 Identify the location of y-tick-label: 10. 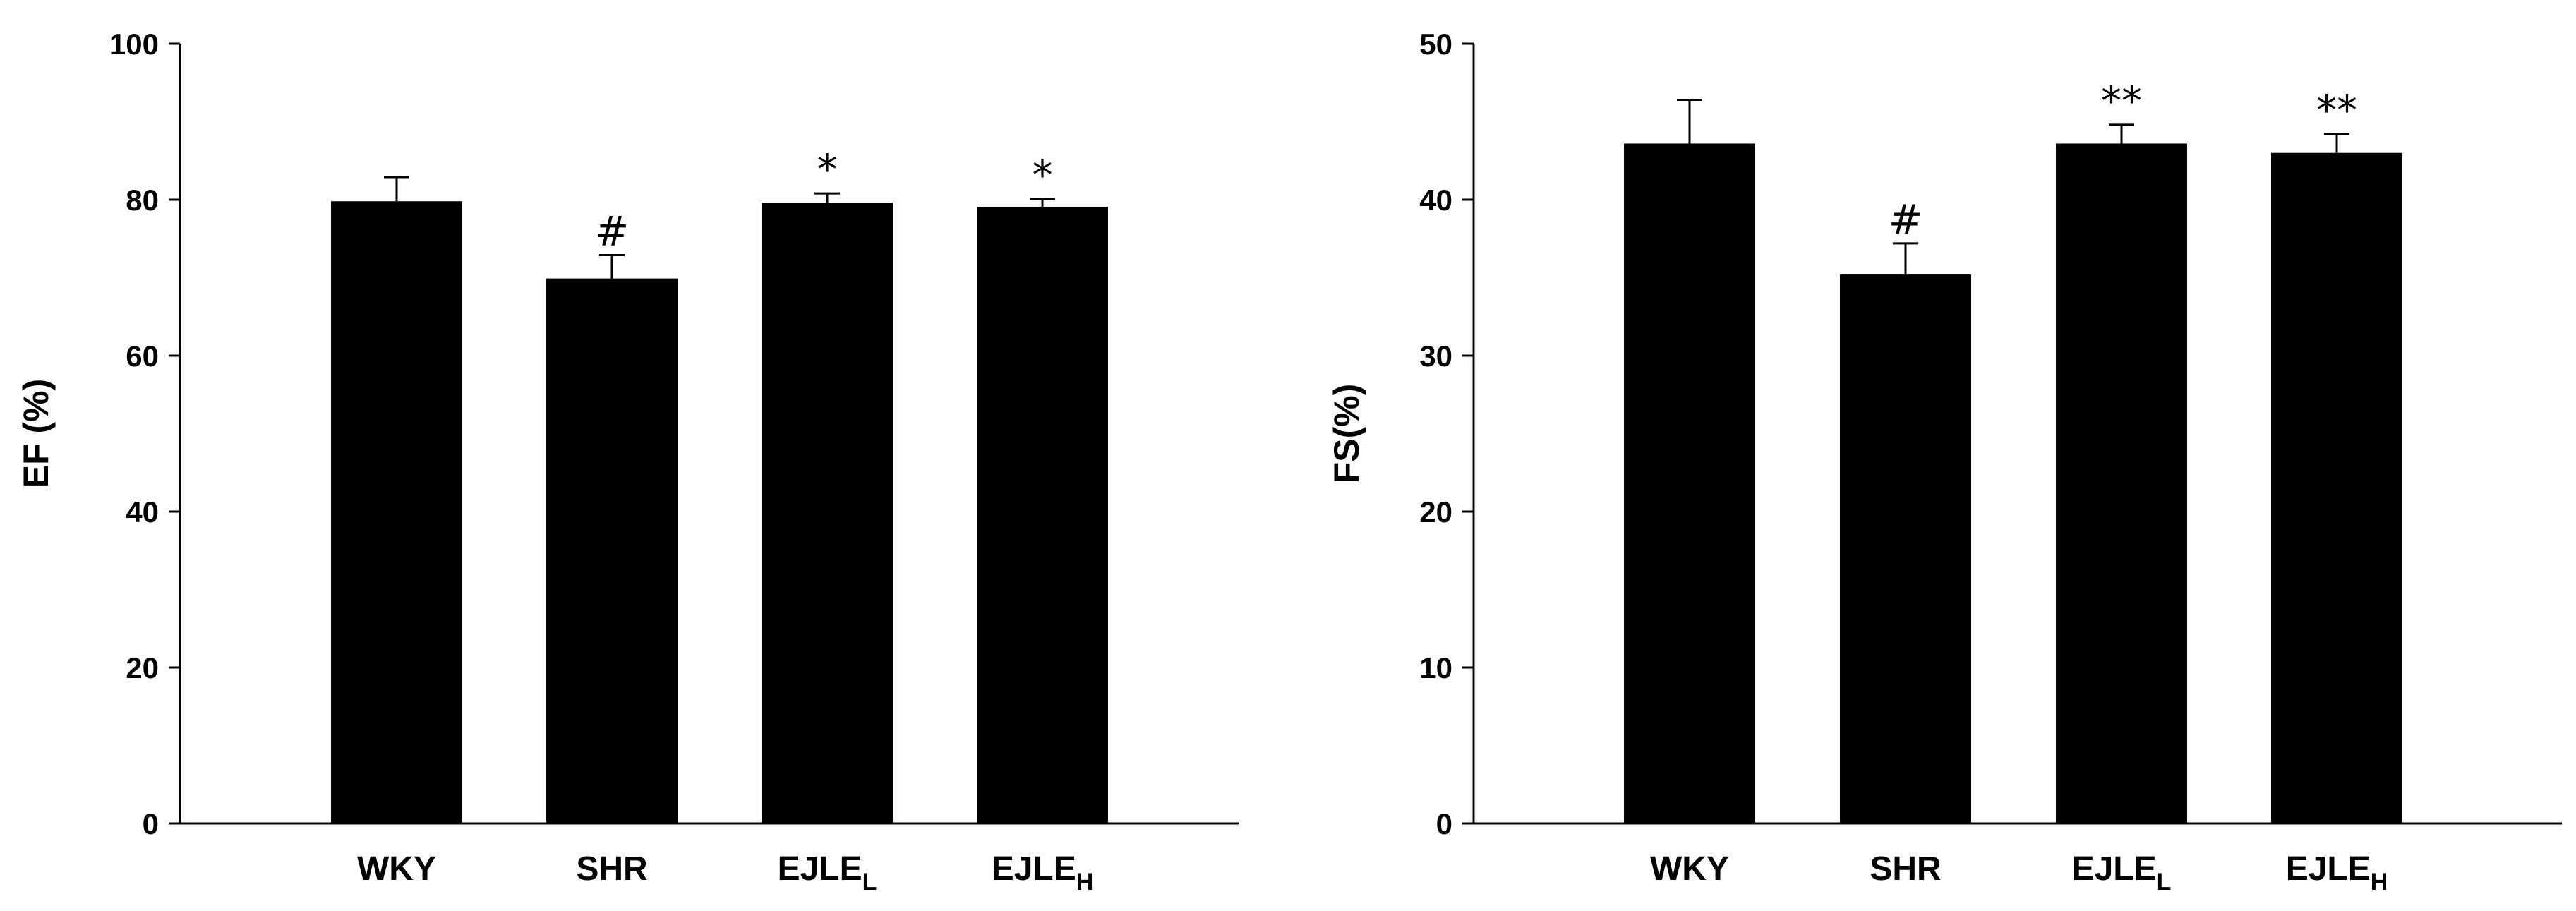
(1435, 667).